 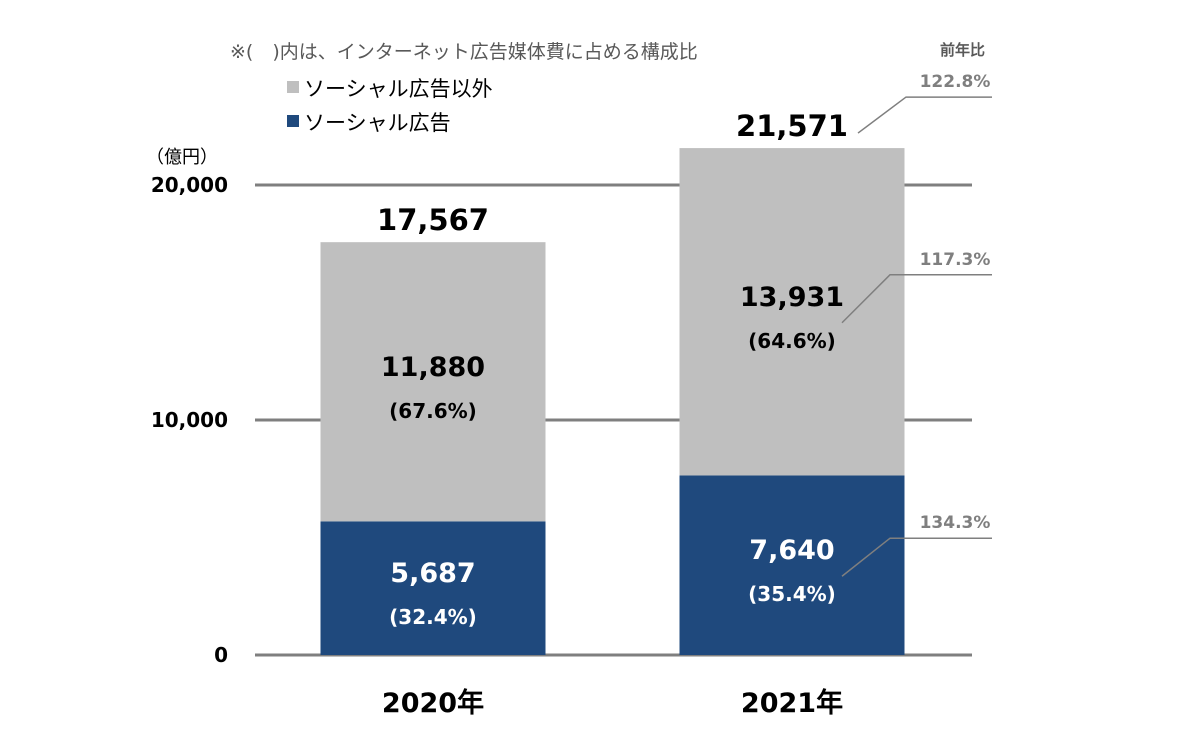 I want to click on y-tick-label: 10,000, so click(x=189, y=420).